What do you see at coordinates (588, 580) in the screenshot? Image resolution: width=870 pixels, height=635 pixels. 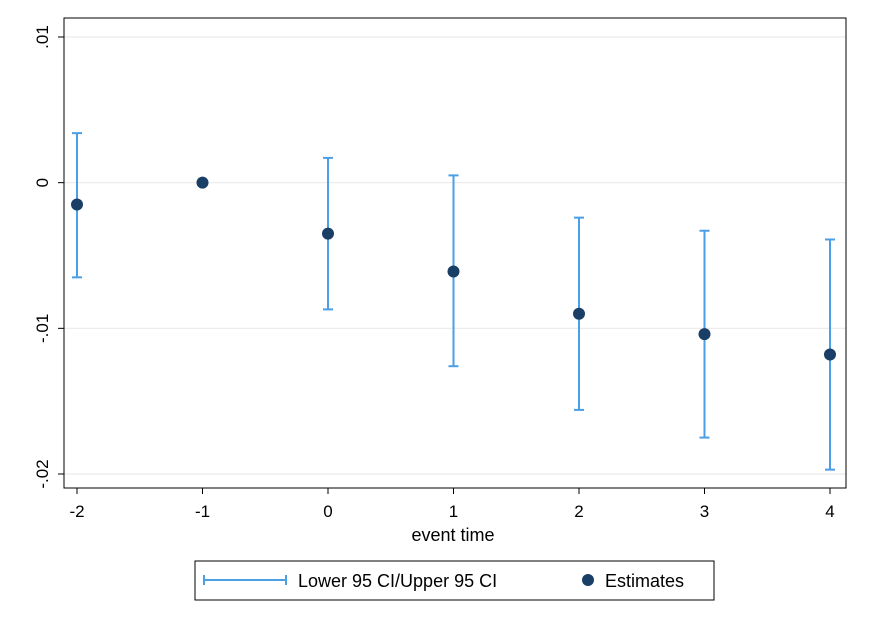 I see `legend-point-key` at bounding box center [588, 580].